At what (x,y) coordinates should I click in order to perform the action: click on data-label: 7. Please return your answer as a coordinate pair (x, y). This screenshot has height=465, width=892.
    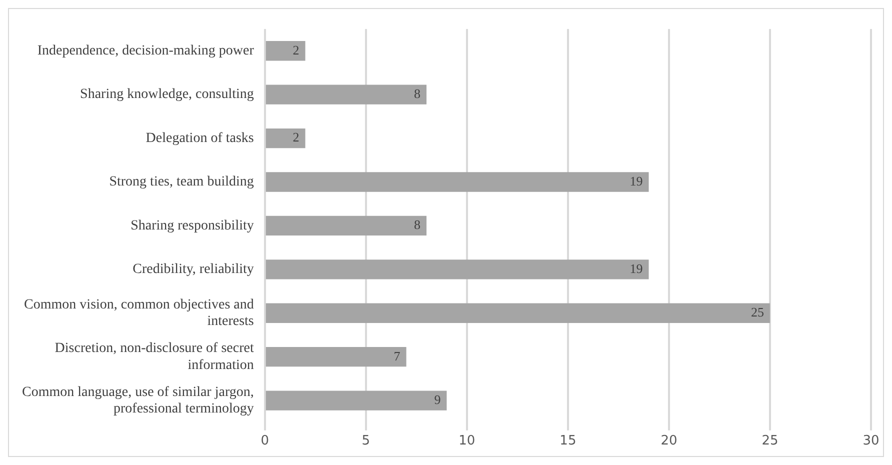
    Looking at the image, I should click on (397, 356).